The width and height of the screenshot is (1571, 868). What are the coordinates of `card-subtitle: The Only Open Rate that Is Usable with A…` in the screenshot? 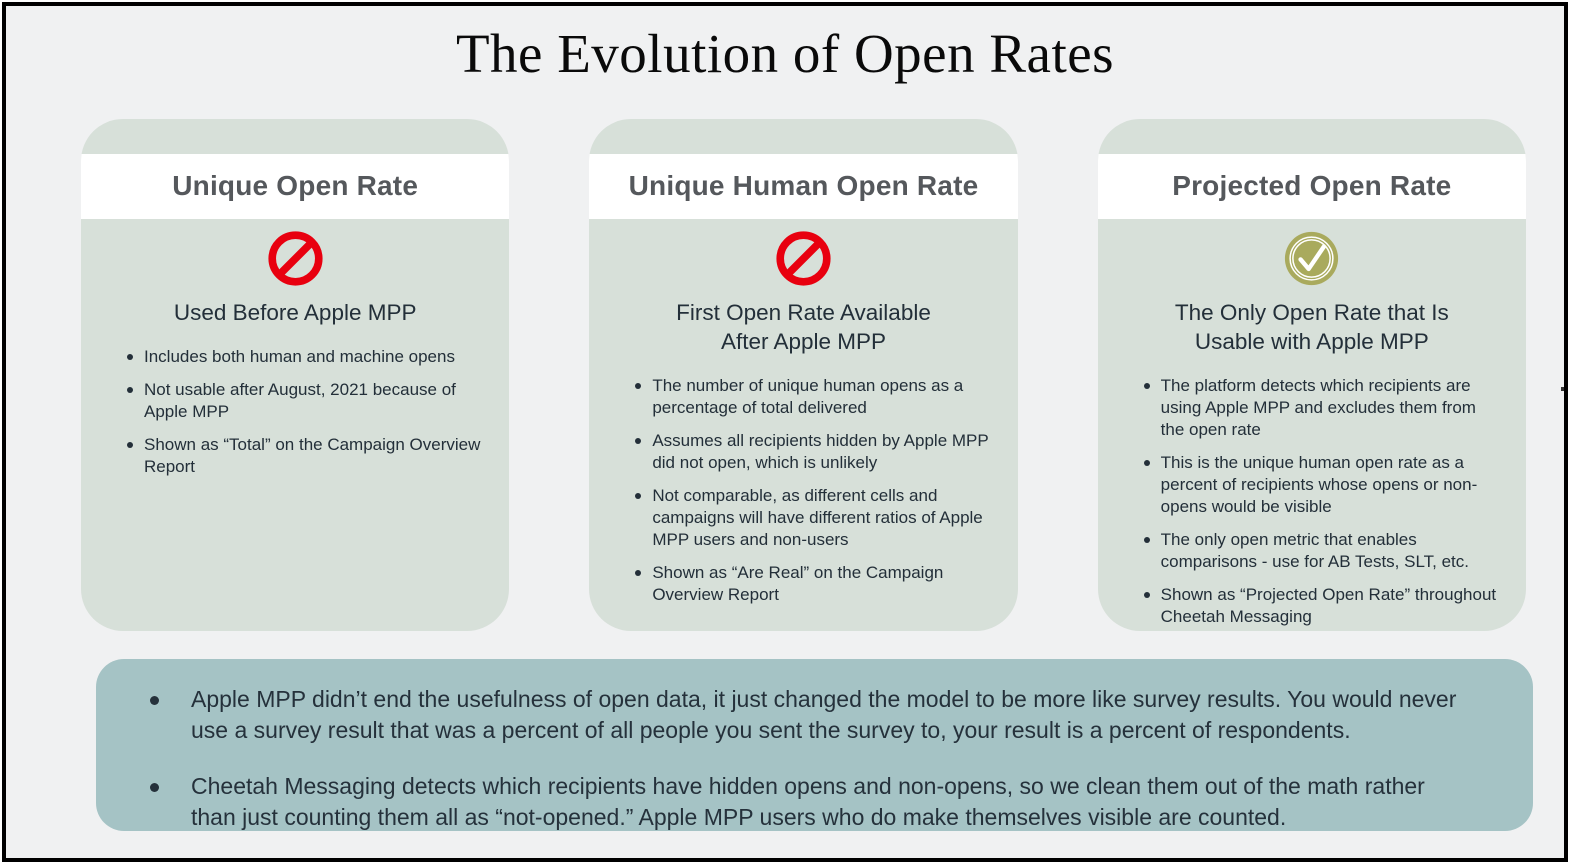 It's located at (1311, 326).